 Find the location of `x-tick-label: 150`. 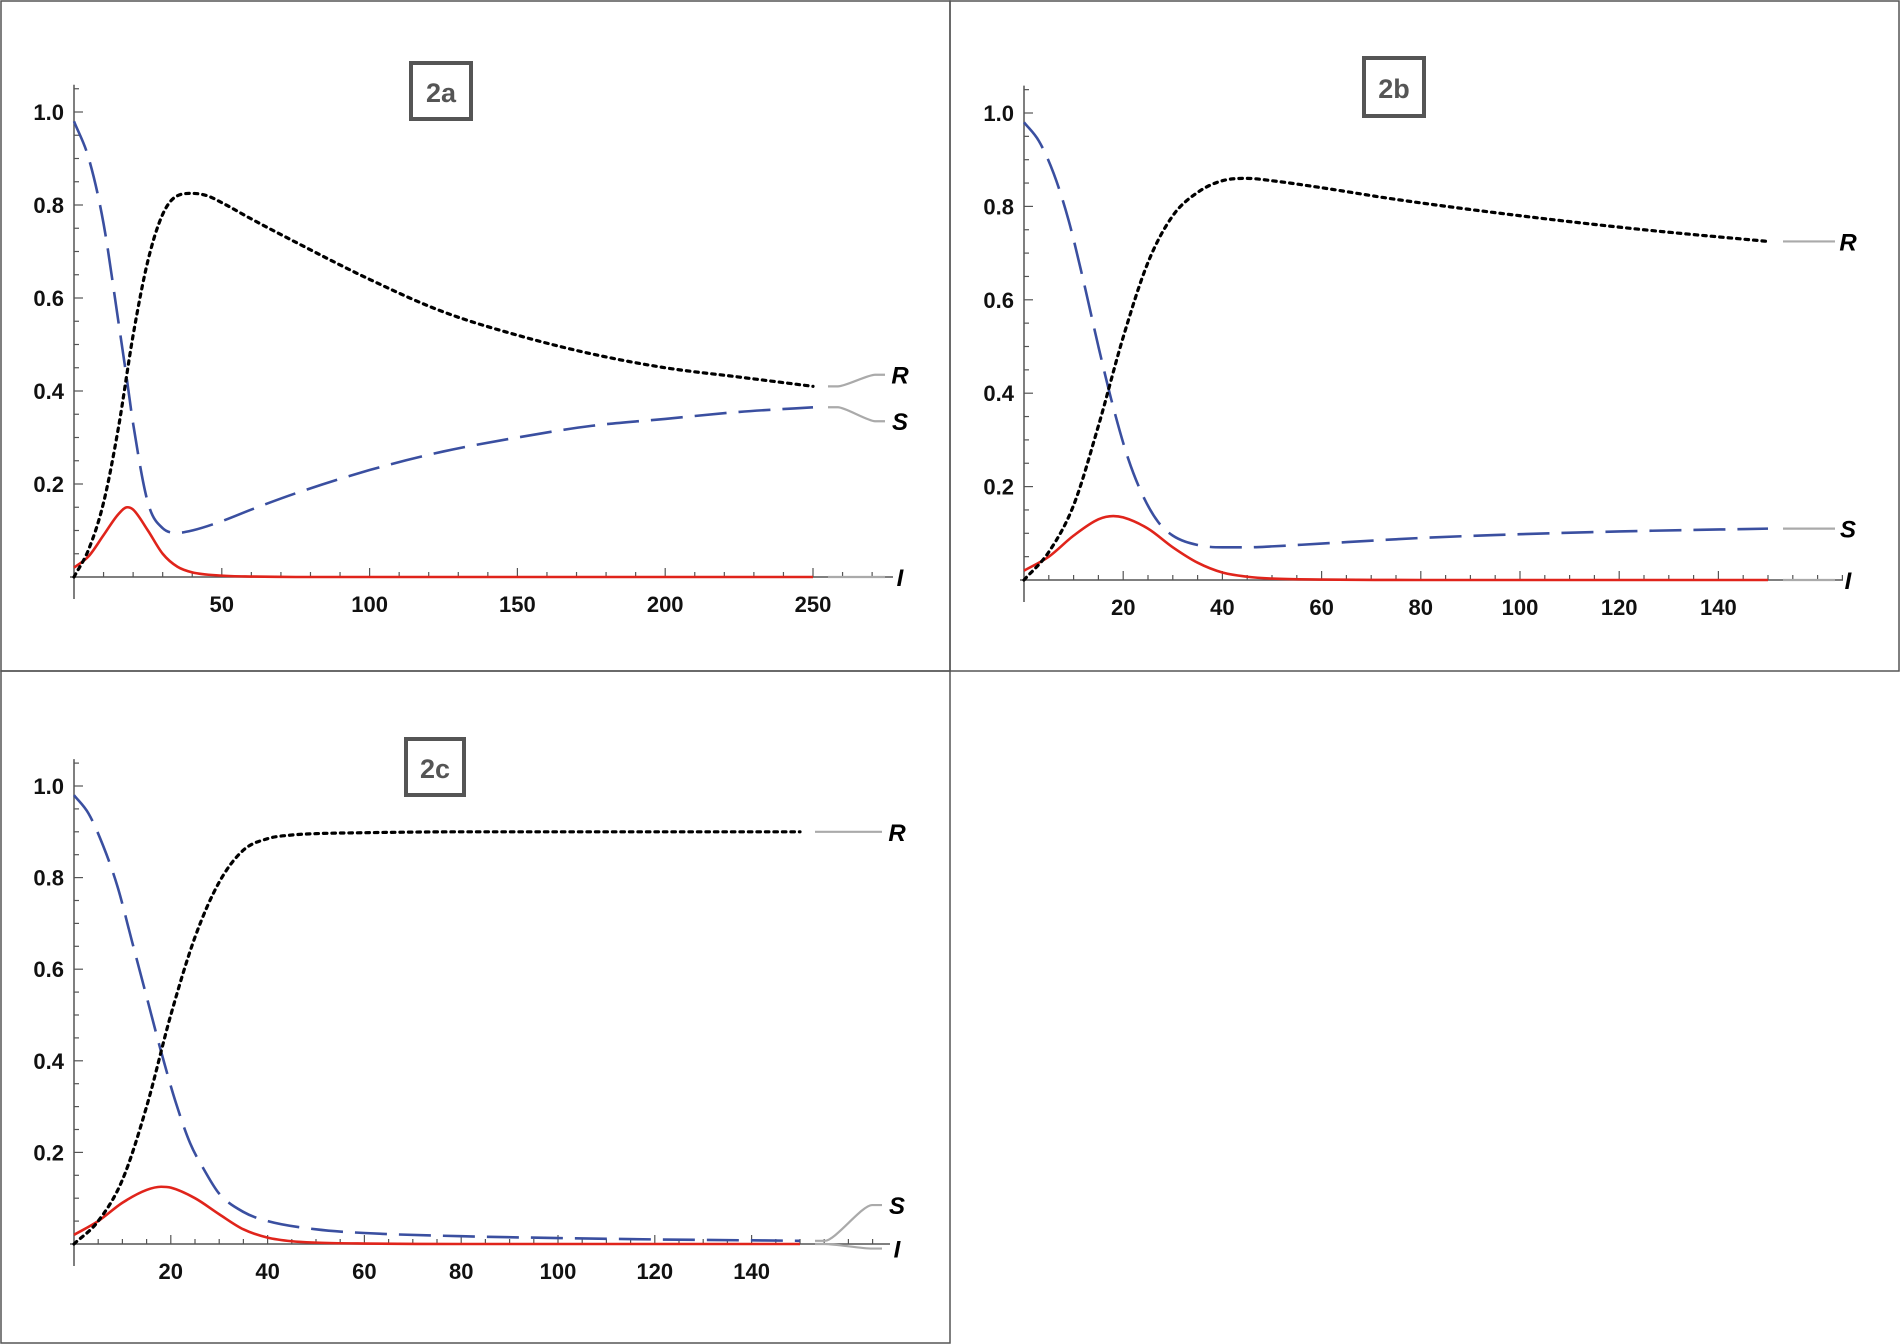

x-tick-label: 150 is located at coordinates (517, 604).